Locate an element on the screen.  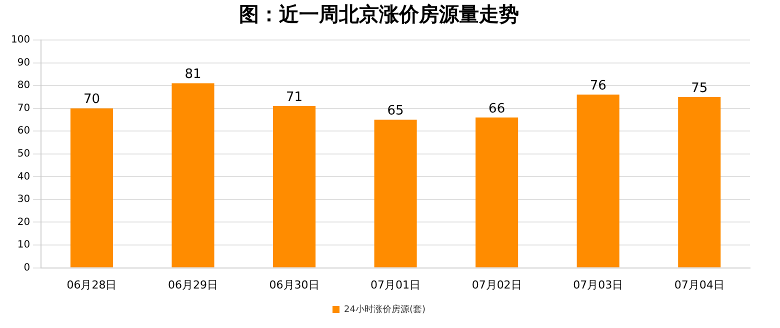
data-label: 75 is located at coordinates (699, 88).